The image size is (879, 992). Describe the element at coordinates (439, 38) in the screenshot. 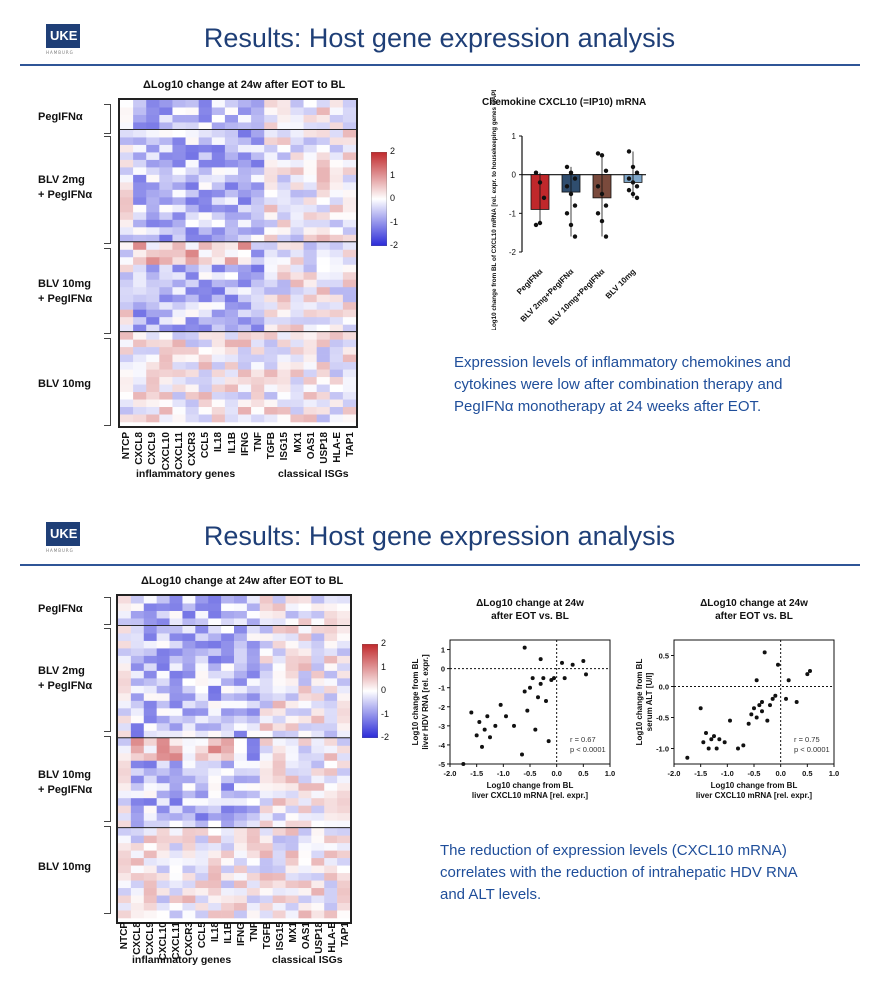

I see `slide-title: Results: Host gene expression analysis` at that location.